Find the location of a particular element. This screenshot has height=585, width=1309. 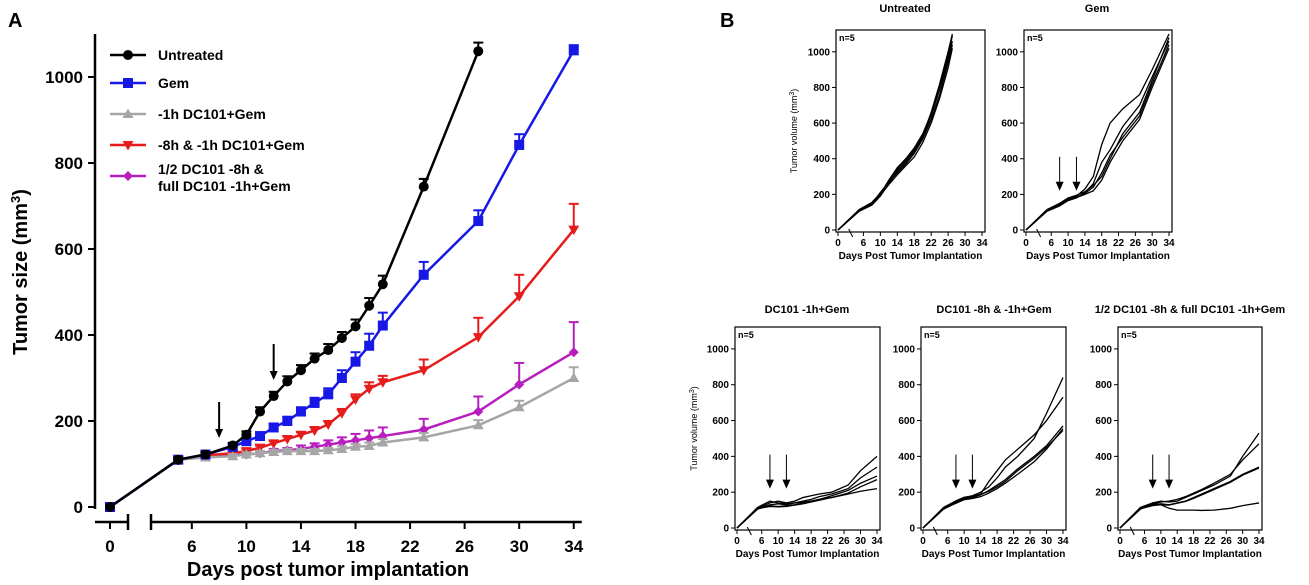

legend-label: 1/2 DC101 -8h & is located at coordinates (211, 169).